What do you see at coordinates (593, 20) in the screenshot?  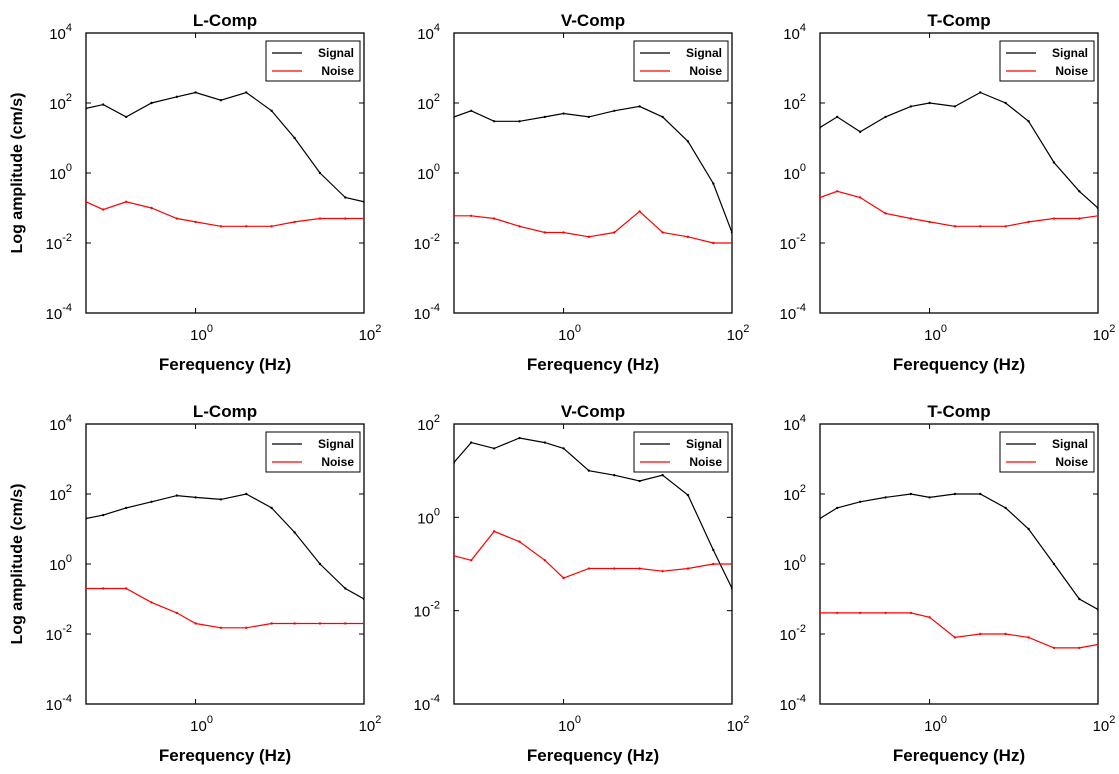 I see `plot-title: V-Comp` at bounding box center [593, 20].